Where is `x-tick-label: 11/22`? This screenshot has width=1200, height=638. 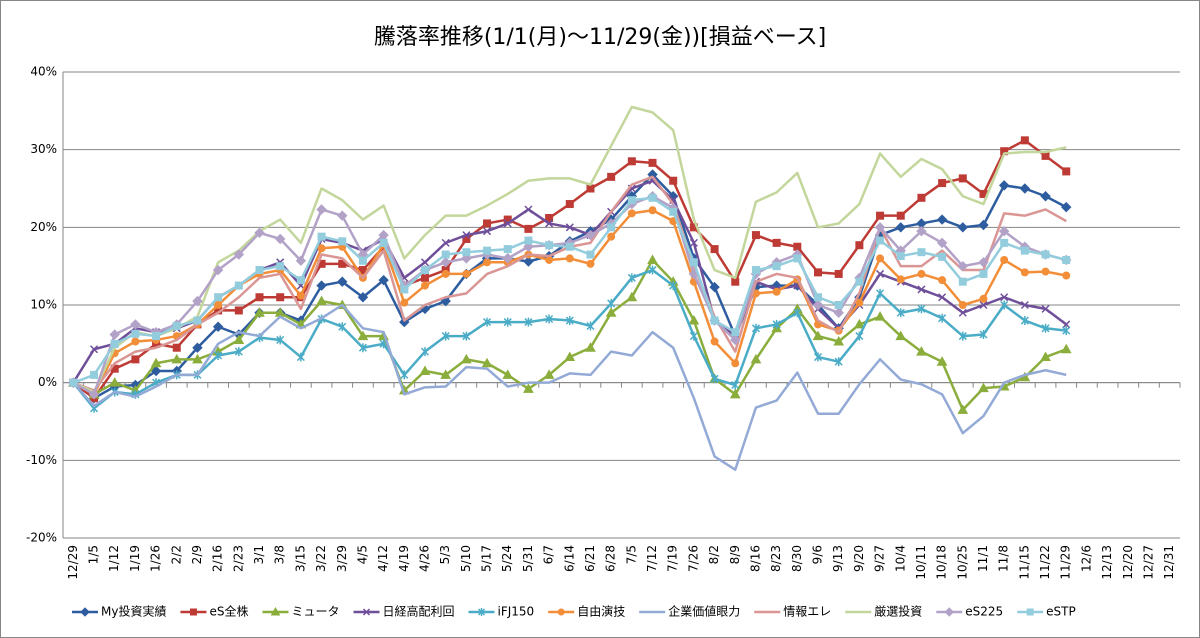 x-tick-label: 11/22 is located at coordinates (1045, 562).